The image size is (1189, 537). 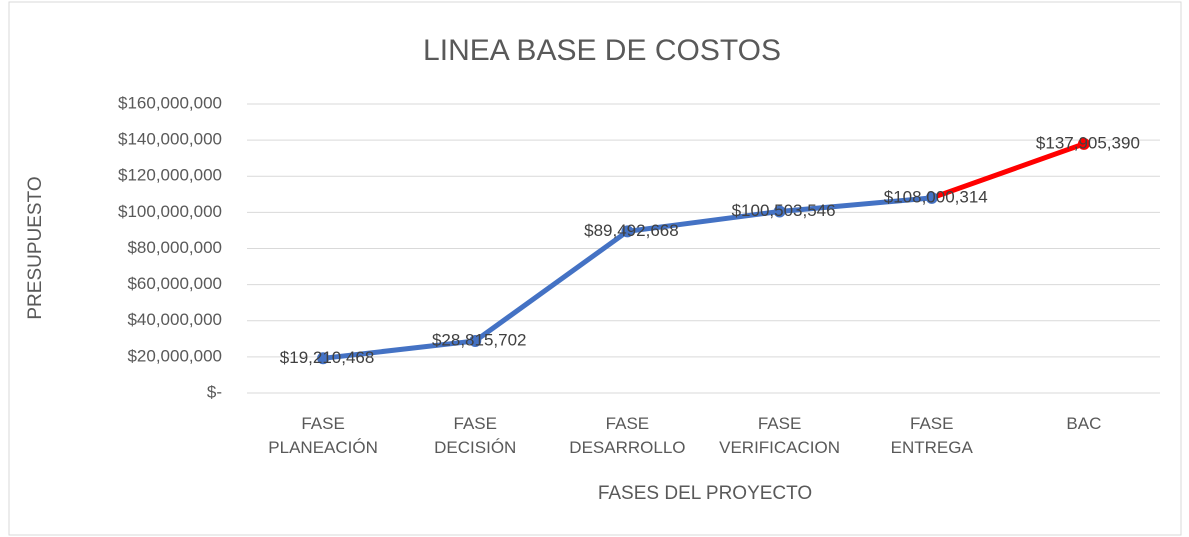 I want to click on data-label: $19,210,468, so click(x=327, y=357).